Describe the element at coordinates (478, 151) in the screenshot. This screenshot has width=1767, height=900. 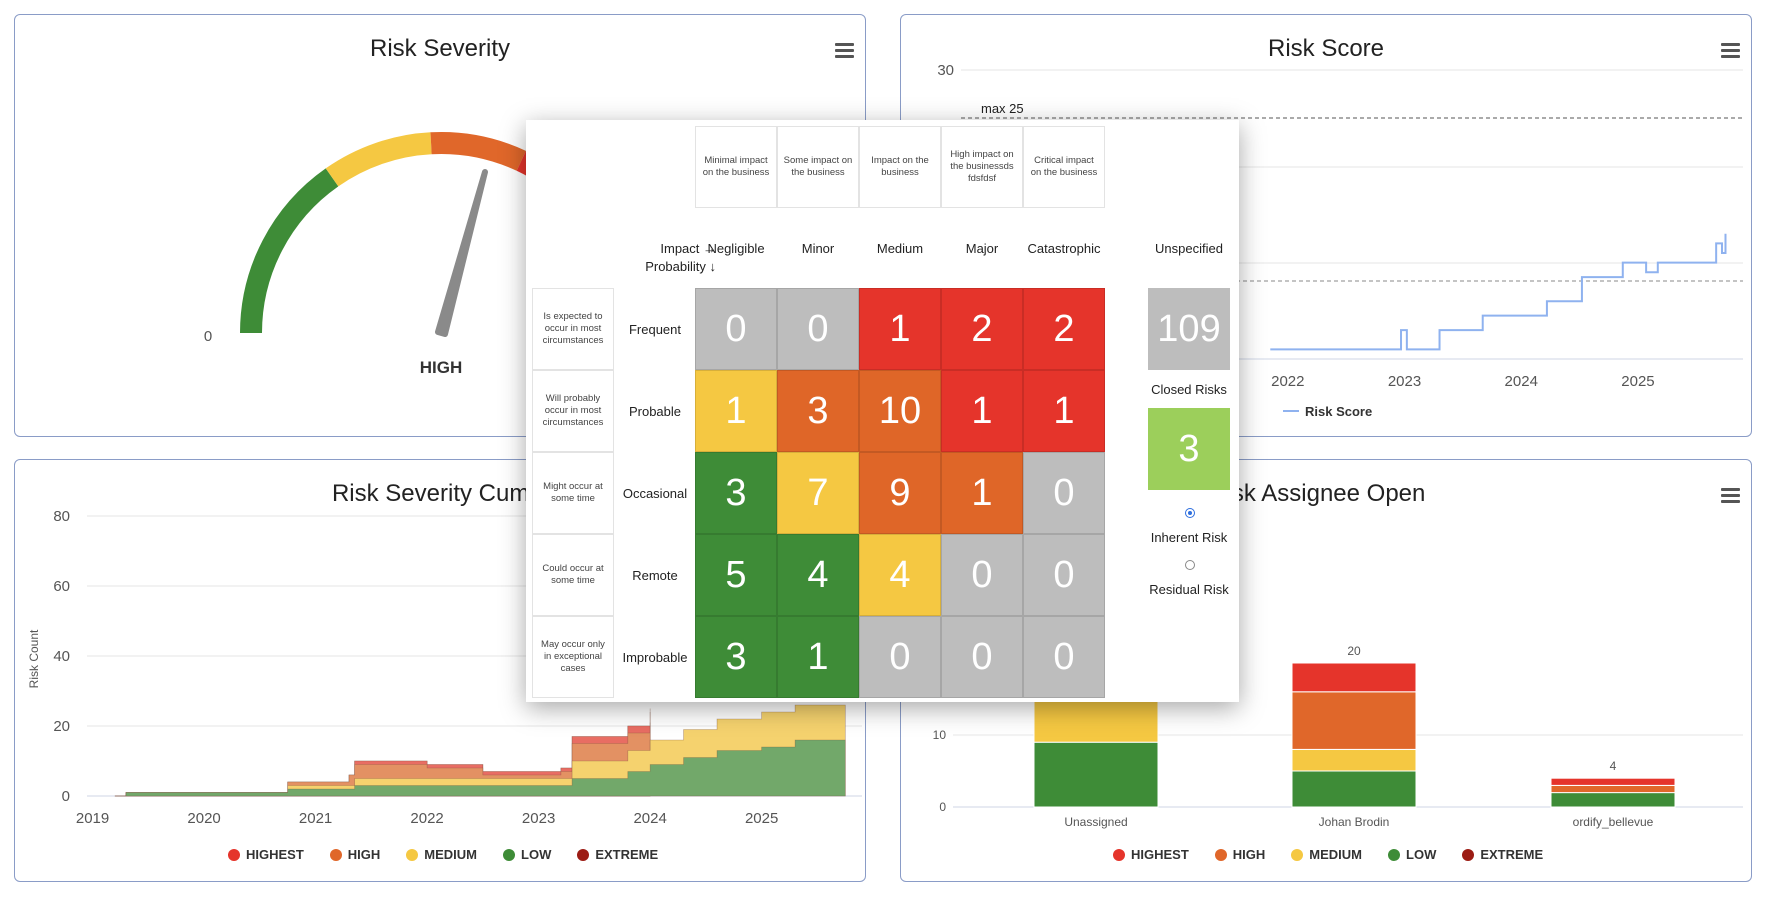
I see `gauge-high-segment` at that location.